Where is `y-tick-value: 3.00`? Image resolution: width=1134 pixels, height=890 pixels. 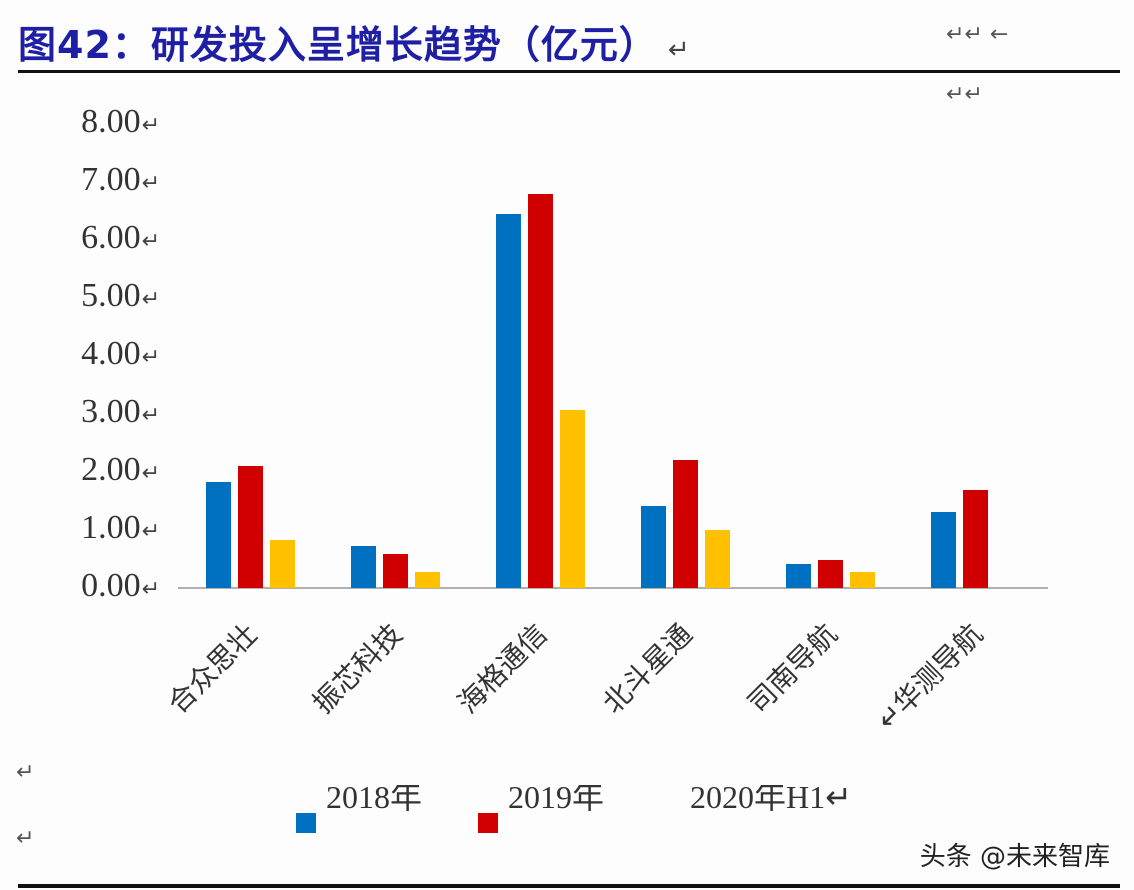
y-tick-value: 3.00 is located at coordinates (111, 411).